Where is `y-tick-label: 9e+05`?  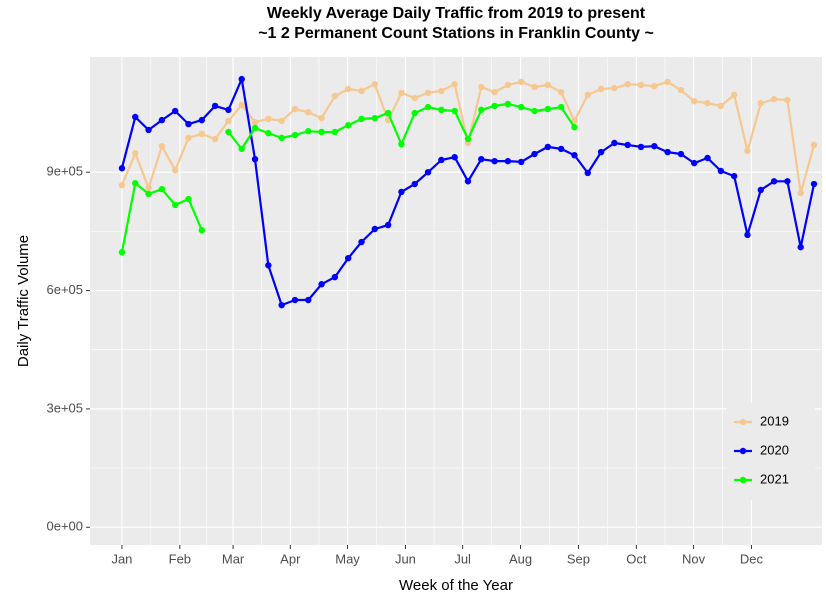 y-tick-label: 9e+05 is located at coordinates (64, 171).